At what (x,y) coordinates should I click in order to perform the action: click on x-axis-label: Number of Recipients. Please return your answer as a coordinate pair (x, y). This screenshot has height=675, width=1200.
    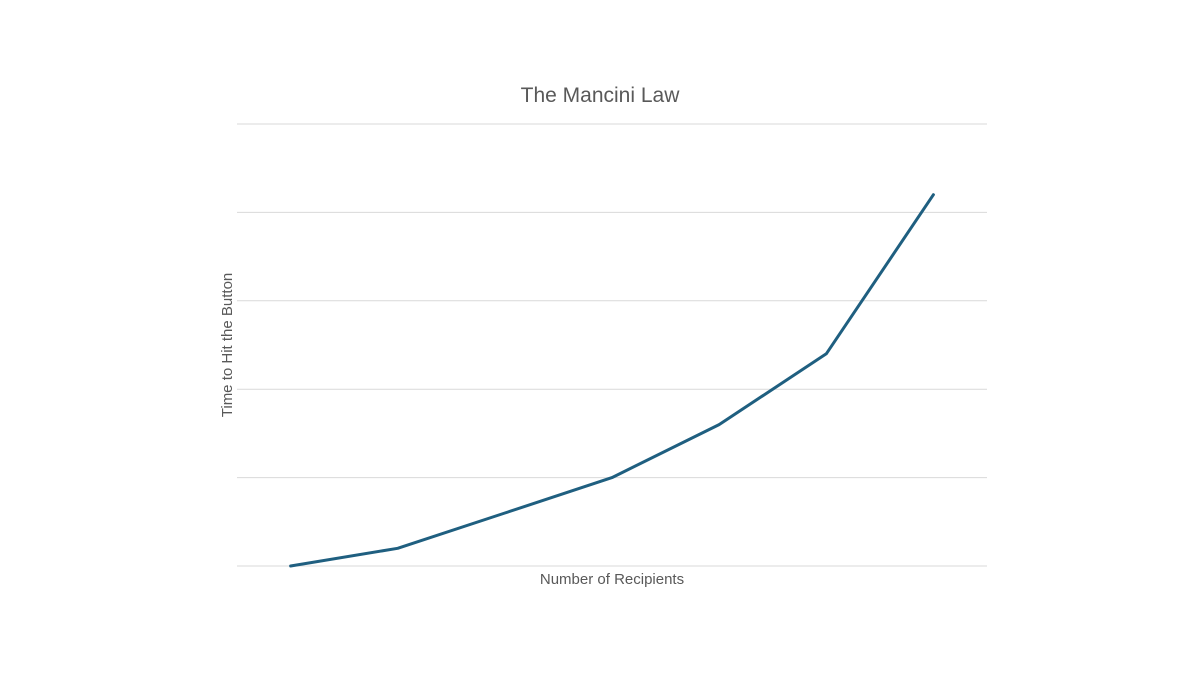
    Looking at the image, I should click on (612, 579).